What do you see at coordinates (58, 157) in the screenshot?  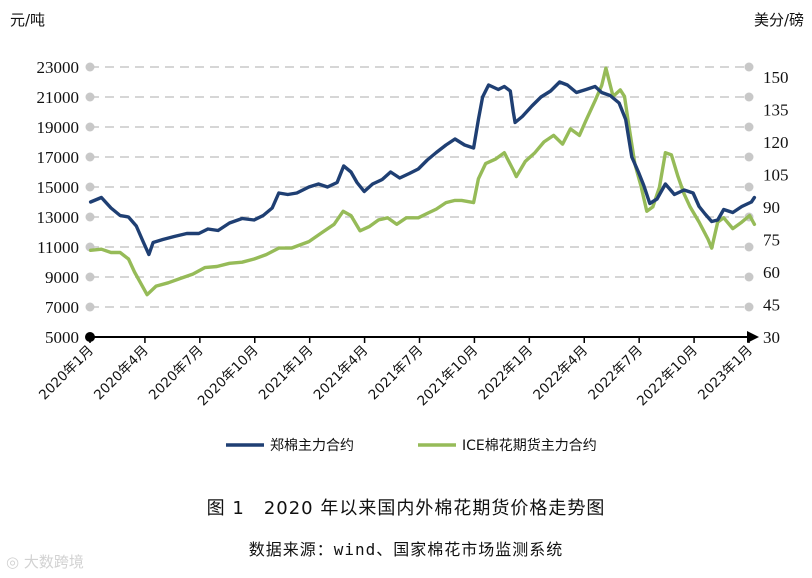 I see `left-tick-label: 17000` at bounding box center [58, 157].